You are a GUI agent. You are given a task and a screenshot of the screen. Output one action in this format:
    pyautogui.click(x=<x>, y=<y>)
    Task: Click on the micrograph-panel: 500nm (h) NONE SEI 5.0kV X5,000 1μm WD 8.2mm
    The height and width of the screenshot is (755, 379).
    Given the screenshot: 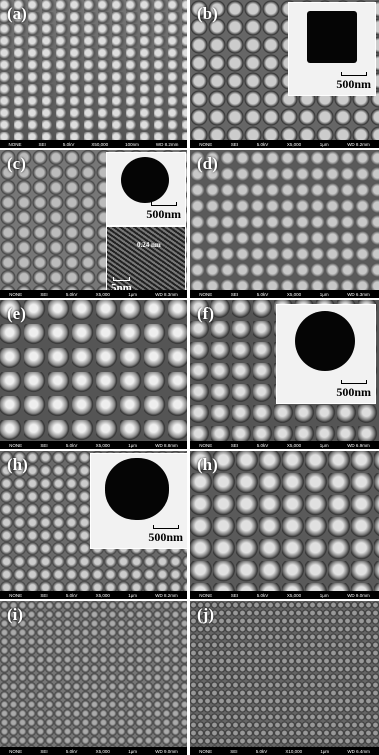 What is the action you would take?
    pyautogui.click(x=93, y=525)
    